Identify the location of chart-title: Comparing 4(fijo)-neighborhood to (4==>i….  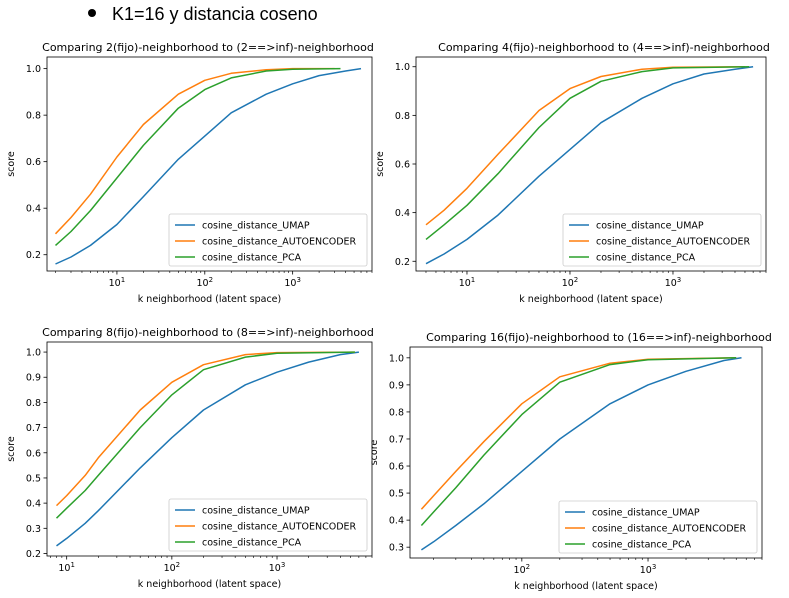
(604, 47).